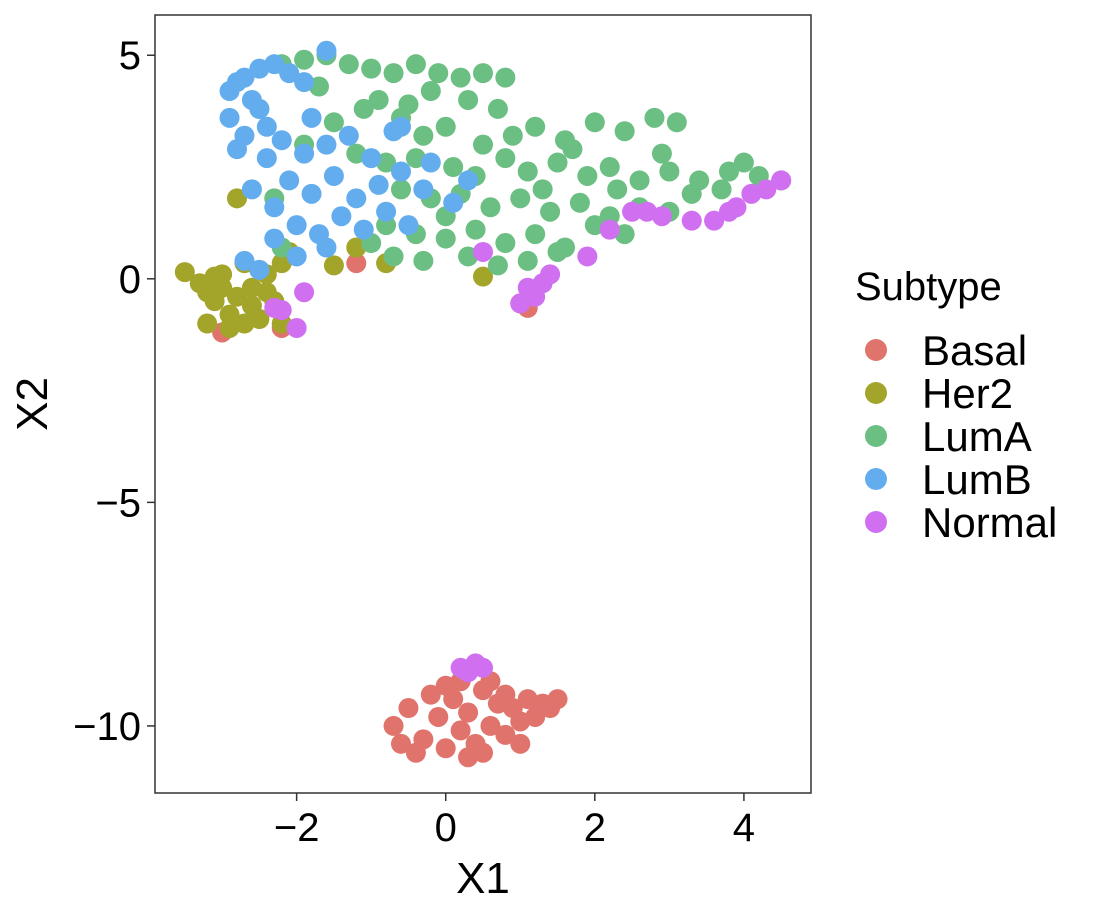 This screenshot has height=914, width=1097. What do you see at coordinates (974, 350) in the screenshot?
I see `legend-label-basal: Basal` at bounding box center [974, 350].